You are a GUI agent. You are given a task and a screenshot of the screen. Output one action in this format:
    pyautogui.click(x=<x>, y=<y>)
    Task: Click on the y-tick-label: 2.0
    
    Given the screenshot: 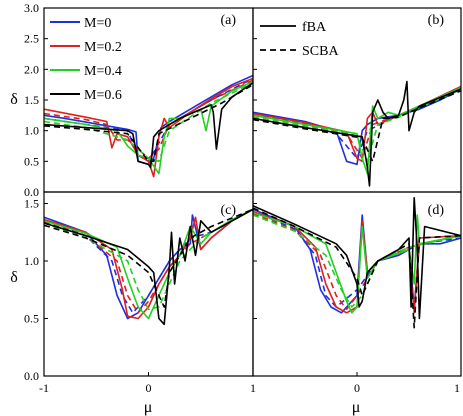 What is the action you would take?
    pyautogui.click(x=31, y=69)
    